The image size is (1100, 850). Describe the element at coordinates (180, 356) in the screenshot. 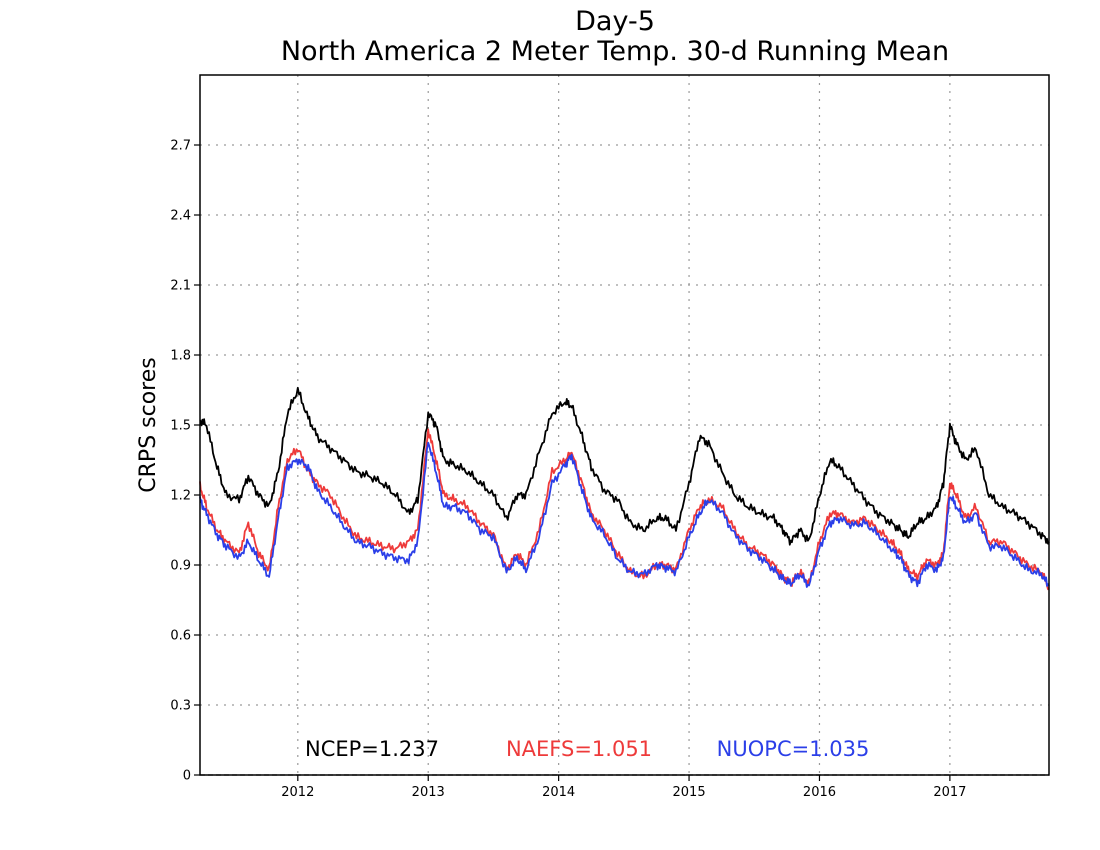

I see `y-tick-label: 1.8` at that location.